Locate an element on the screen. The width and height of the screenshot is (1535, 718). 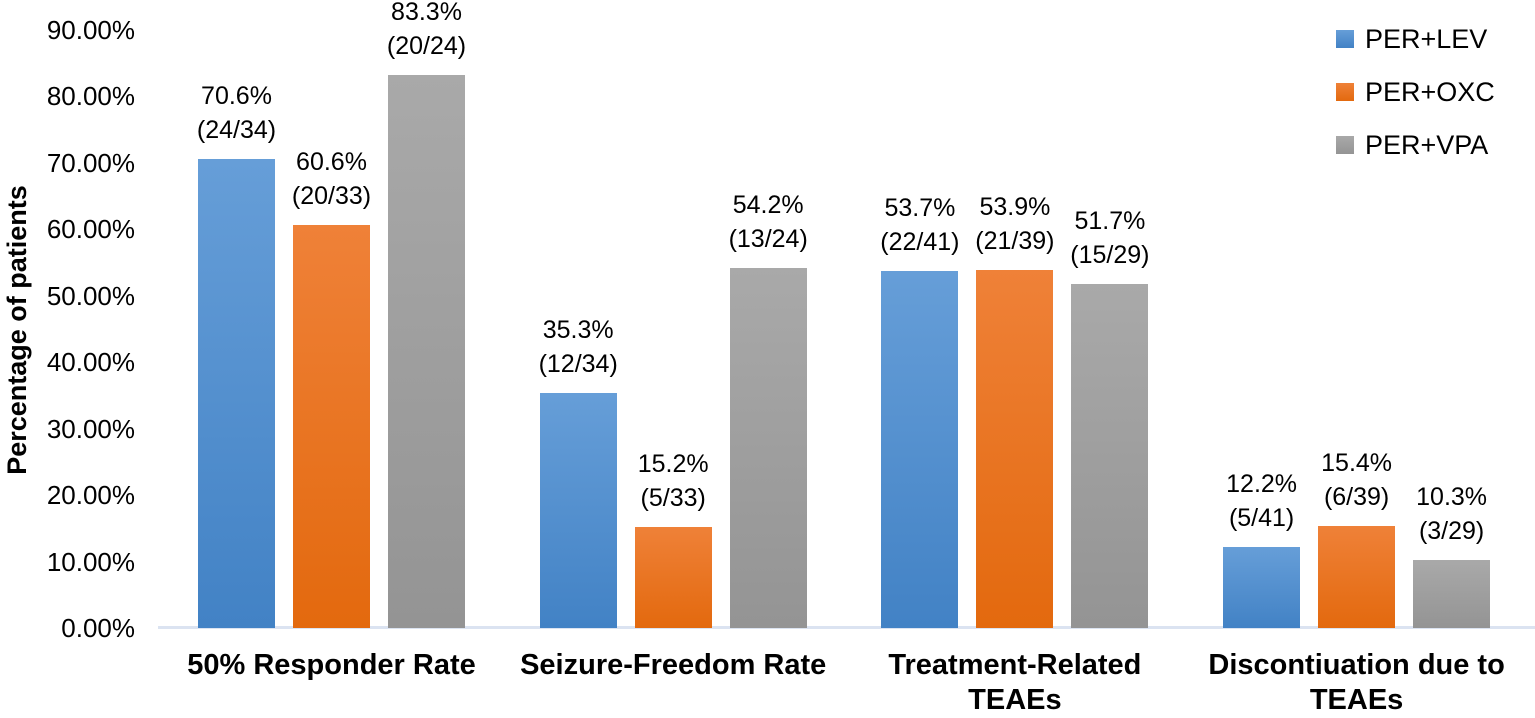
bar-value-label: 15.4% (6/39) is located at coordinates (1357, 480).